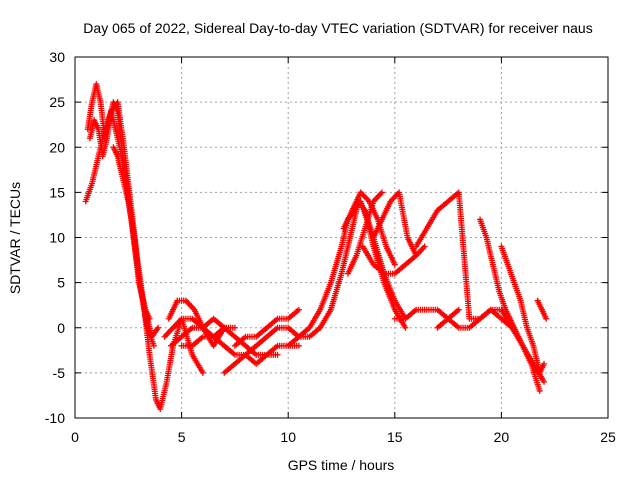 Image resolution: width=640 pixels, height=480 pixels. What do you see at coordinates (502, 437) in the screenshot?
I see `x-tick-label: 20` at bounding box center [502, 437].